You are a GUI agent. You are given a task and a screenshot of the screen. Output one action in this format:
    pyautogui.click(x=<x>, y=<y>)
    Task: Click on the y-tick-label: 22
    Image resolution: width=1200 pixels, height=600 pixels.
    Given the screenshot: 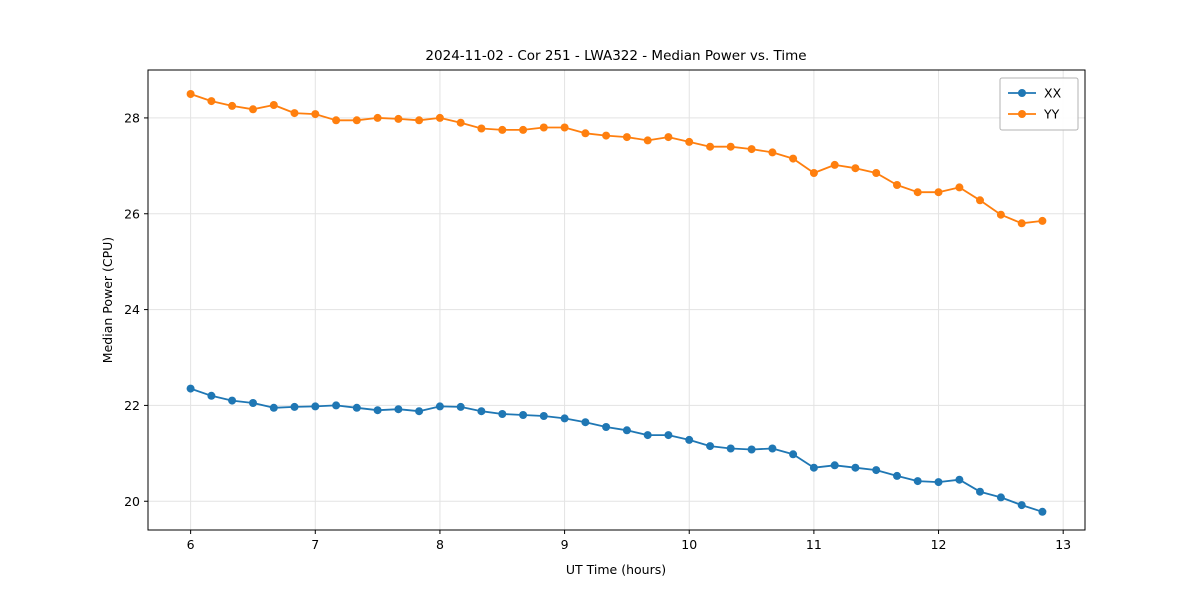 What is the action you would take?
    pyautogui.click(x=132, y=405)
    